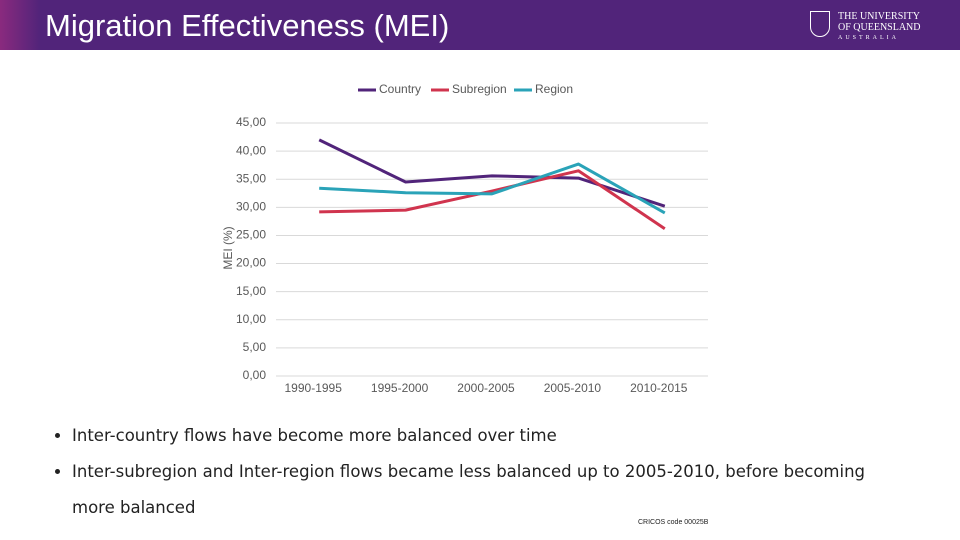  I want to click on logo-text: OF QUEENSLAND, so click(879, 27).